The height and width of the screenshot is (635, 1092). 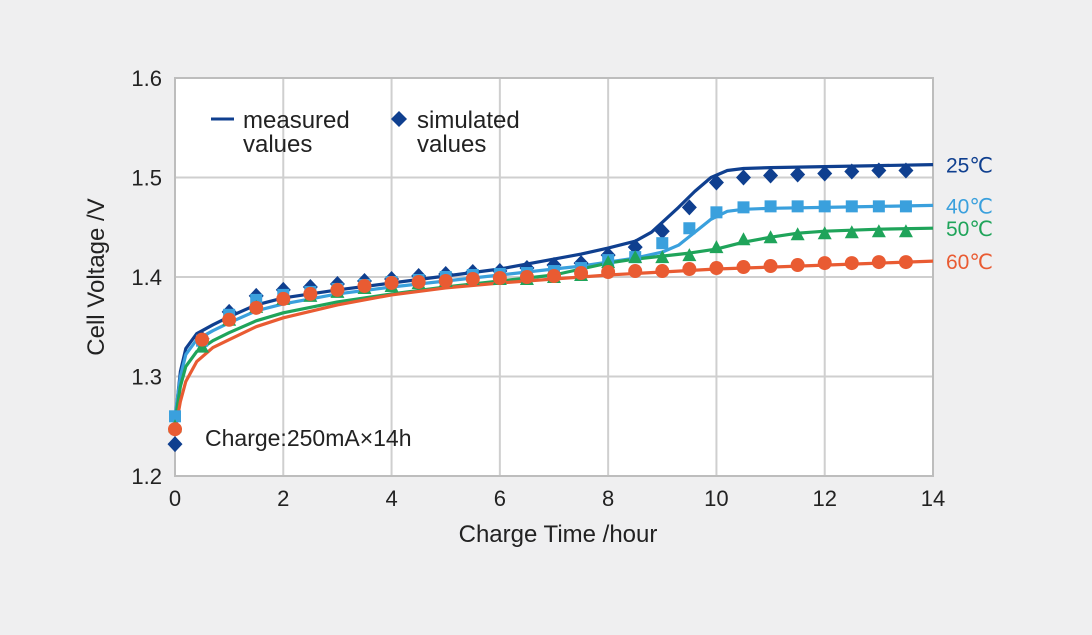 I want to click on legend-simulated-label-2: values, so click(x=451, y=144).